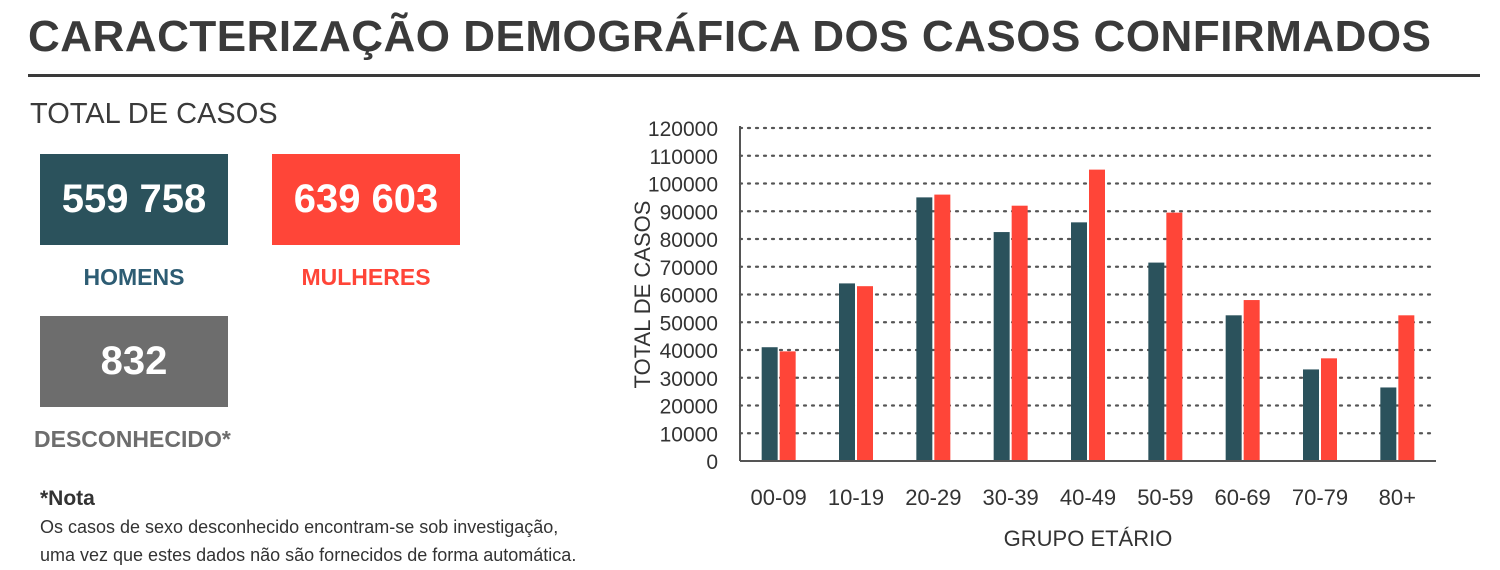 Image resolution: width=1500 pixels, height=570 pixels. Describe the element at coordinates (1243, 497) in the screenshot. I see `x-tick-label: 60-69` at that location.